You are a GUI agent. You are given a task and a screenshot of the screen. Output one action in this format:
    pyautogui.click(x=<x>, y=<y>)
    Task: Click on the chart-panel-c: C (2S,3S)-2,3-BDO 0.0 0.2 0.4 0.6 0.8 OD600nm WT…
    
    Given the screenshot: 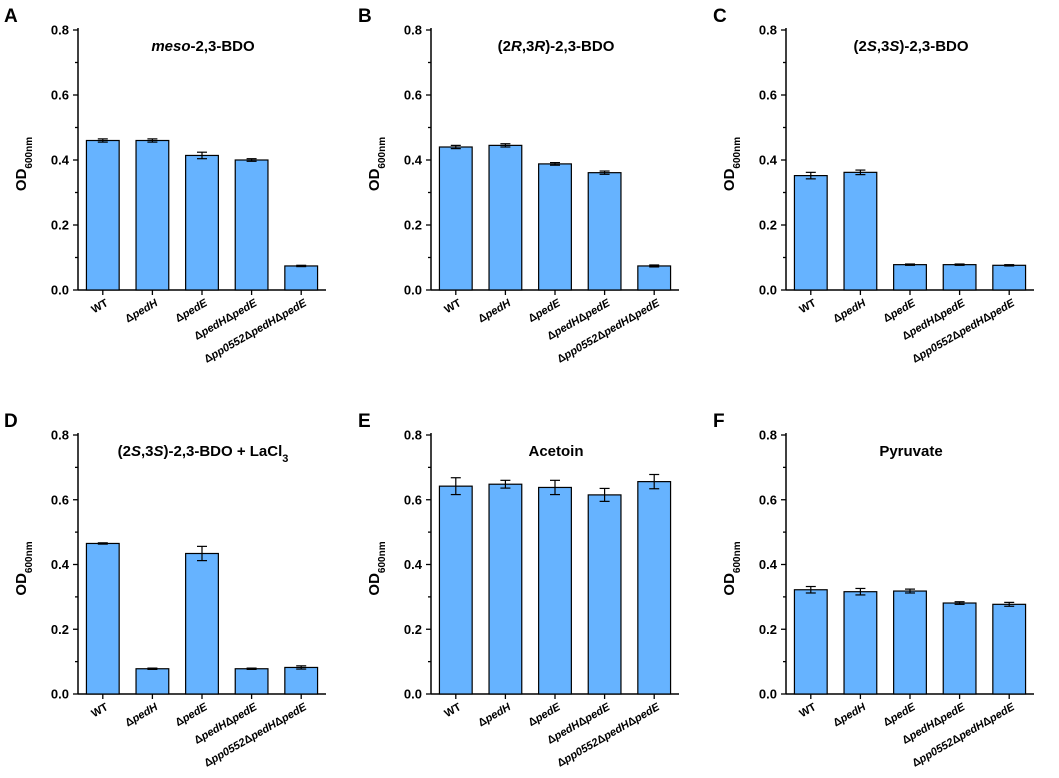 What is the action you would take?
    pyautogui.click(x=873, y=186)
    